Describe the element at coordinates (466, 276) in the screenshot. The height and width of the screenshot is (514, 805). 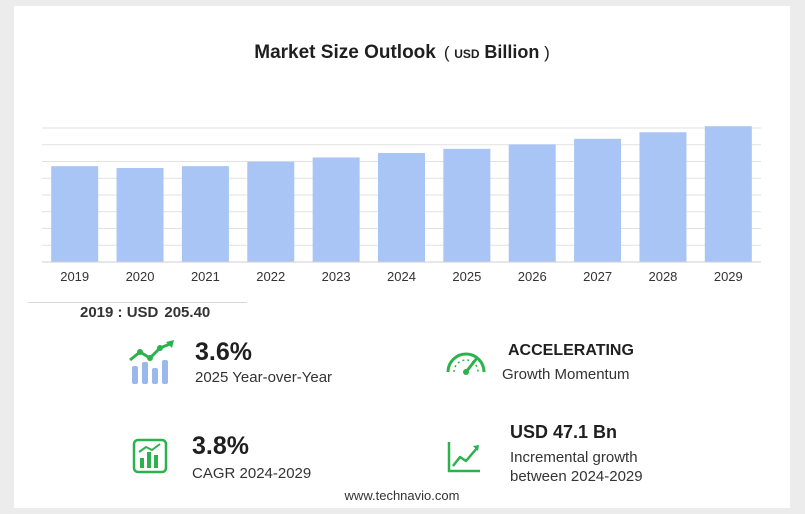
I see `x-tick-label-2025: 2025` at that location.